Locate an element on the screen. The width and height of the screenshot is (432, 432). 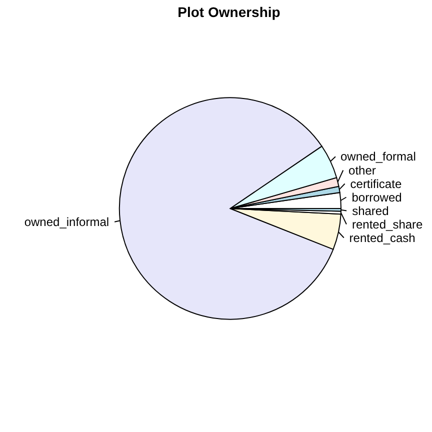
slice-label: rented_share is located at coordinates (388, 224).